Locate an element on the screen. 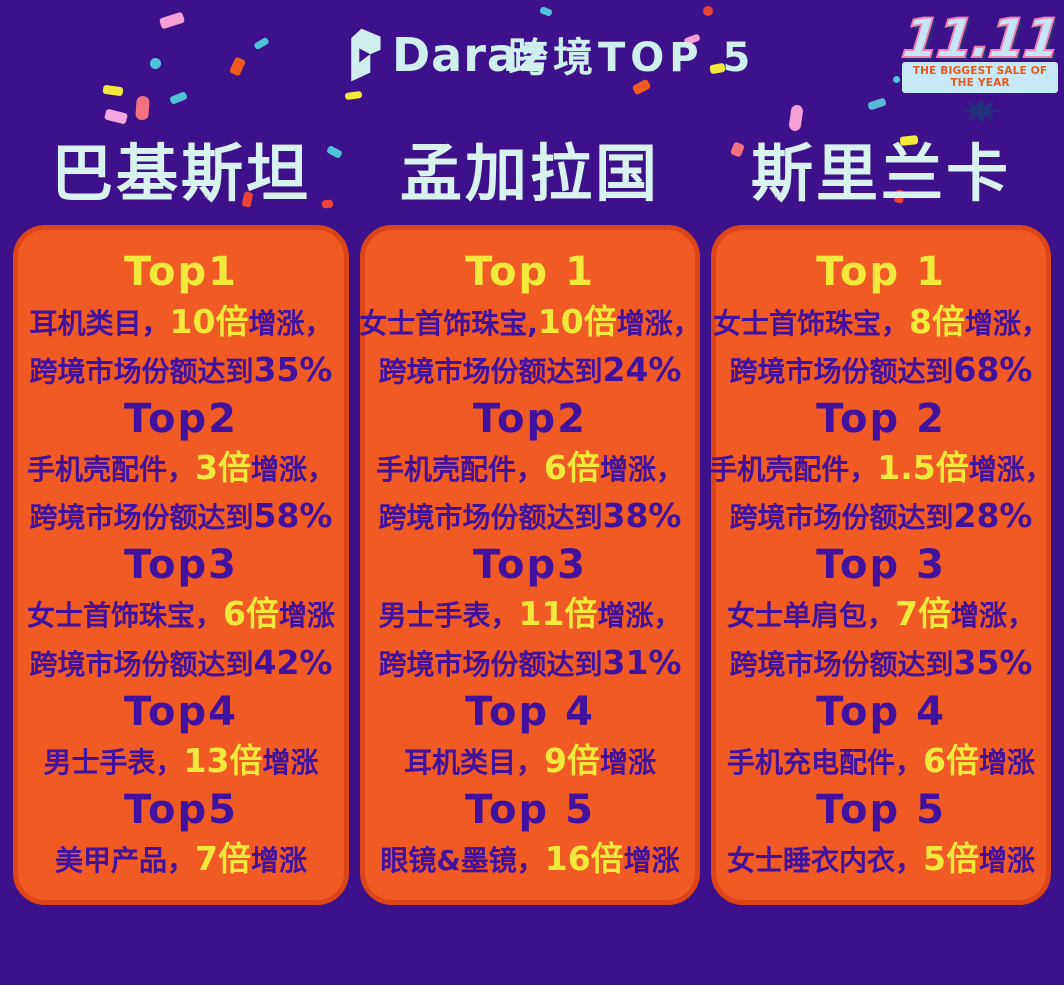 The height and width of the screenshot is (985, 1064). country-title: 斯里兰卡 is located at coordinates (880, 173).